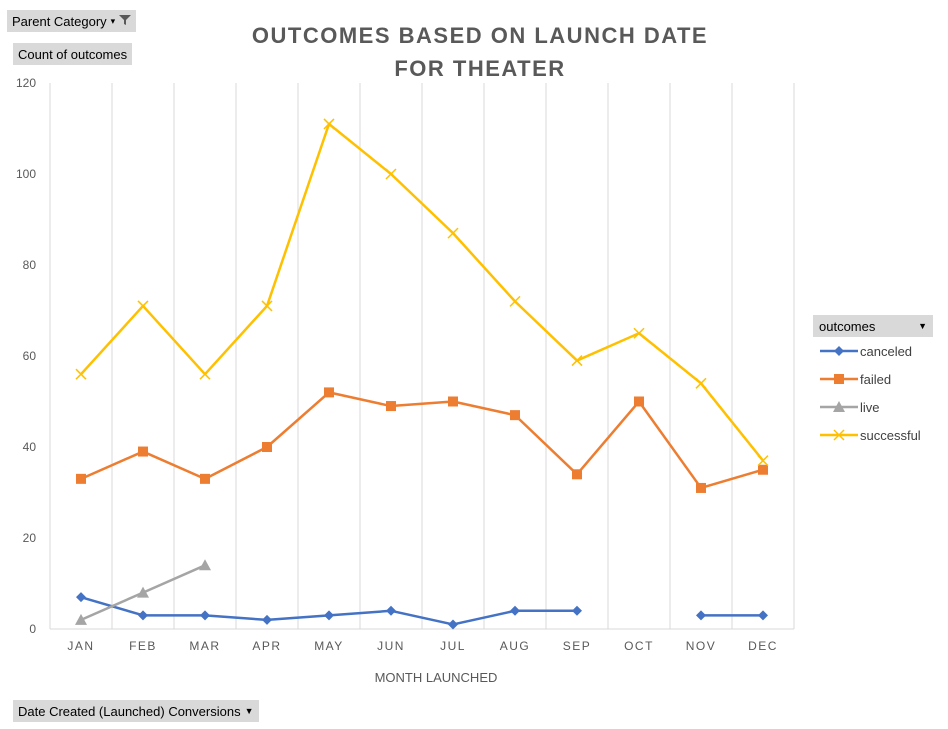  What do you see at coordinates (30, 447) in the screenshot?
I see `y-tick-label: 40` at bounding box center [30, 447].